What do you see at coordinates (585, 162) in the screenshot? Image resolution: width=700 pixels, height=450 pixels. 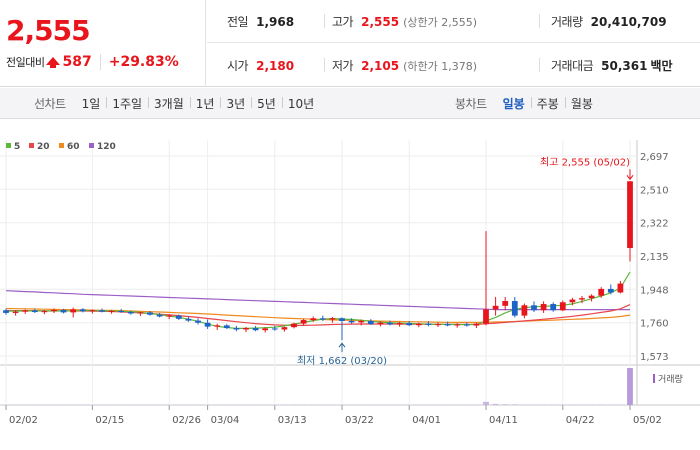 I see `high-annotation: 최고 2,555 (05/02)` at bounding box center [585, 162].